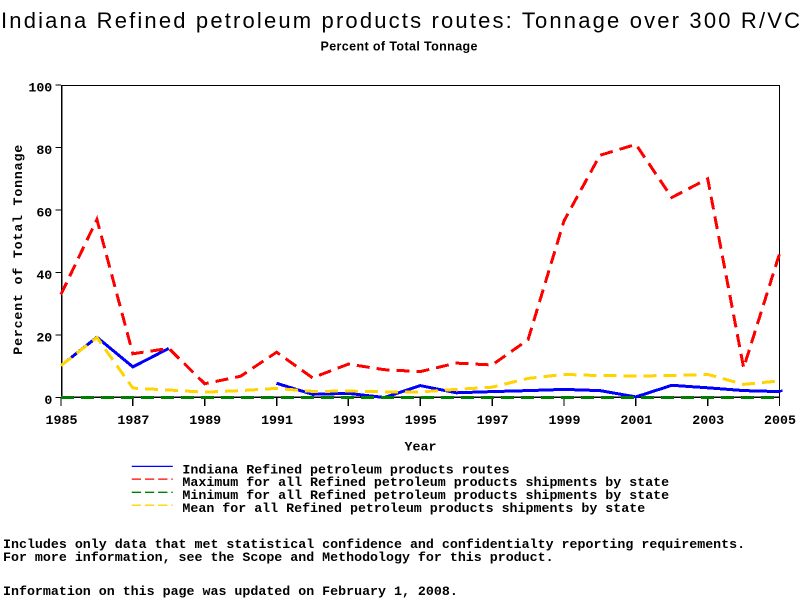  I want to click on svg-text: 0, so click(48, 400).